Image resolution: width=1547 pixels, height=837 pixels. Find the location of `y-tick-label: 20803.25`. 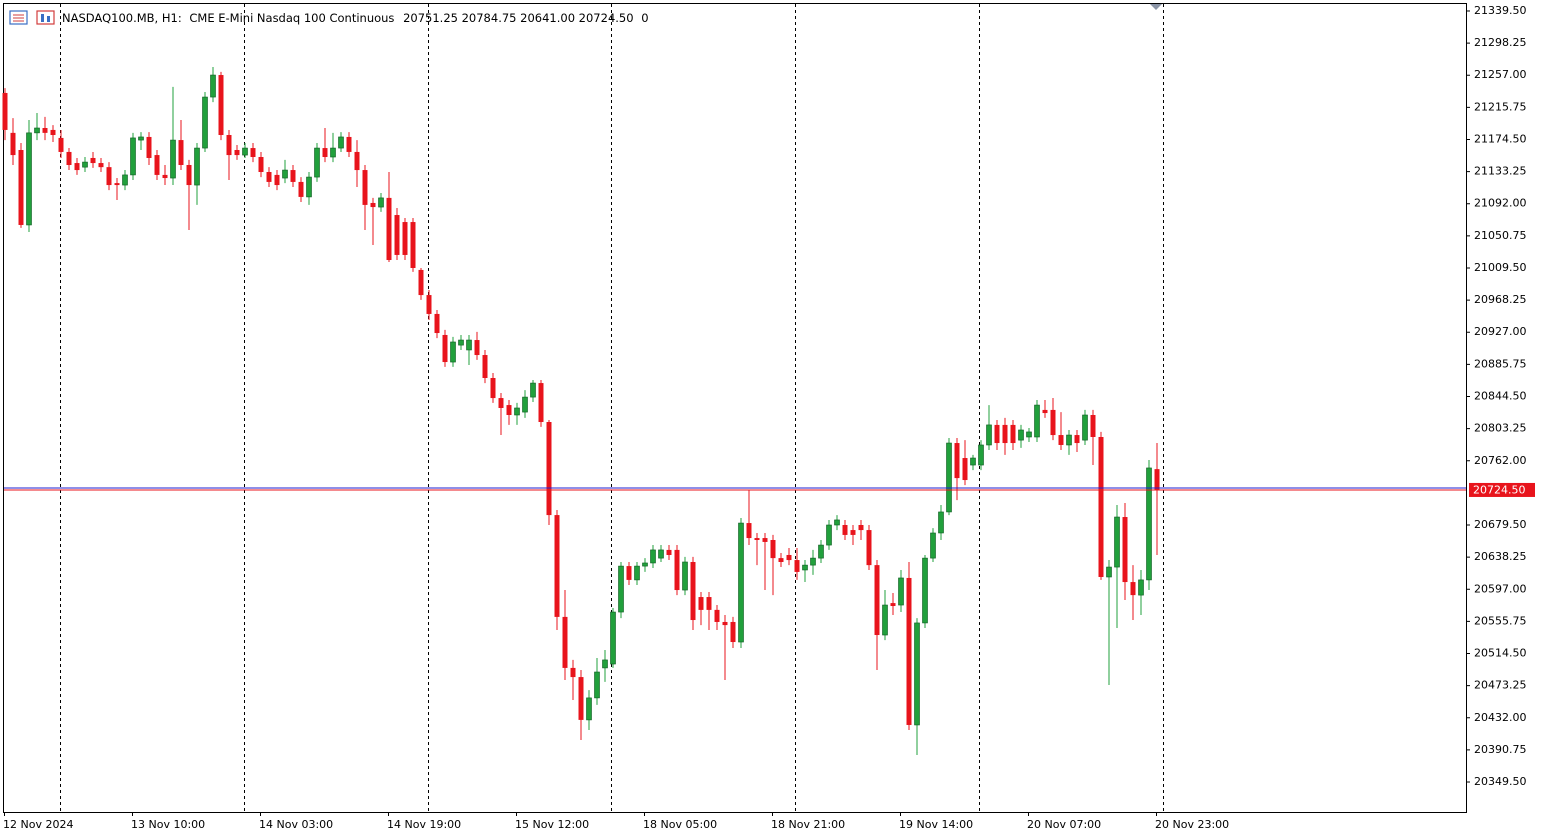

y-tick-label: 20803.25 is located at coordinates (1500, 428).